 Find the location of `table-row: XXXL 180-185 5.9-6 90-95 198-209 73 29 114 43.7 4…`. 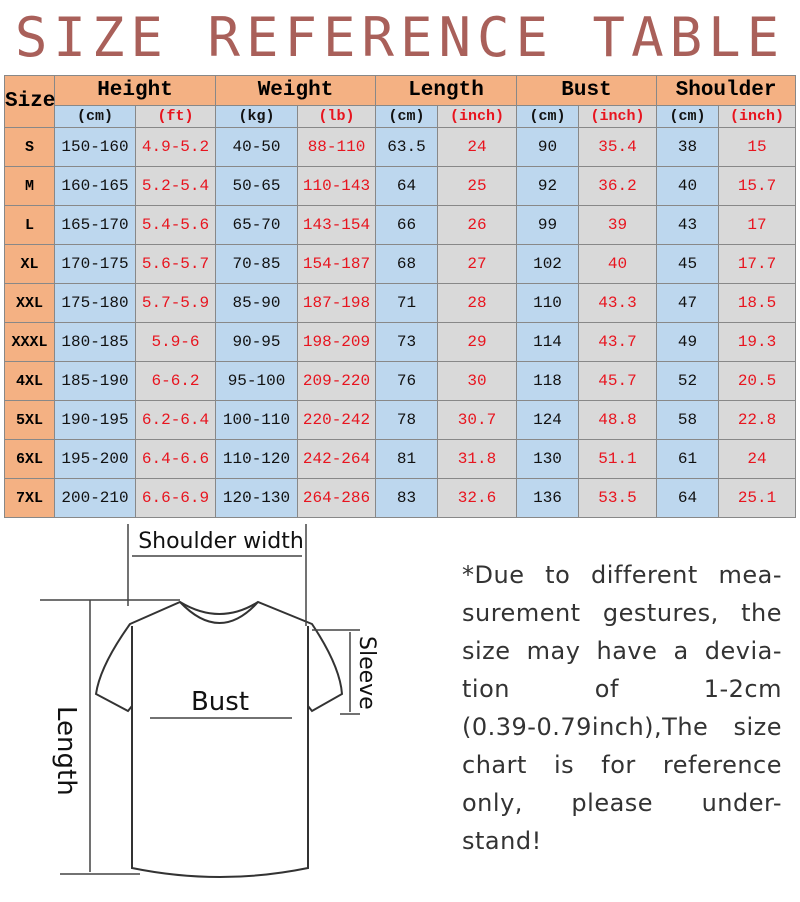

table-row: XXXL 180-185 5.9-6 90-95 198-209 73 29 114 43.7 4… is located at coordinates (400, 342).